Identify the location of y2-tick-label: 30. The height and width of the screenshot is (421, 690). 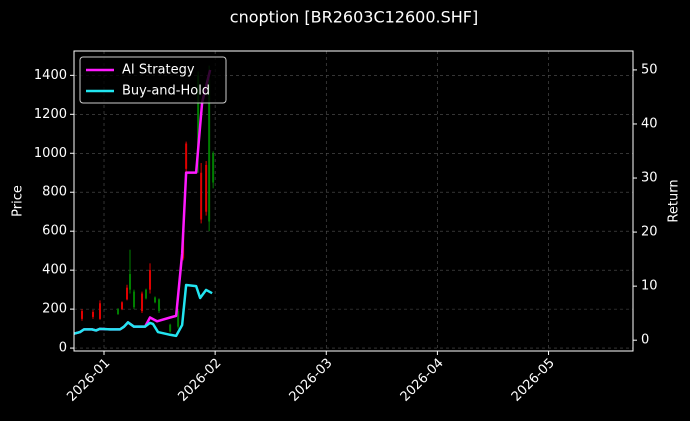
(649, 178).